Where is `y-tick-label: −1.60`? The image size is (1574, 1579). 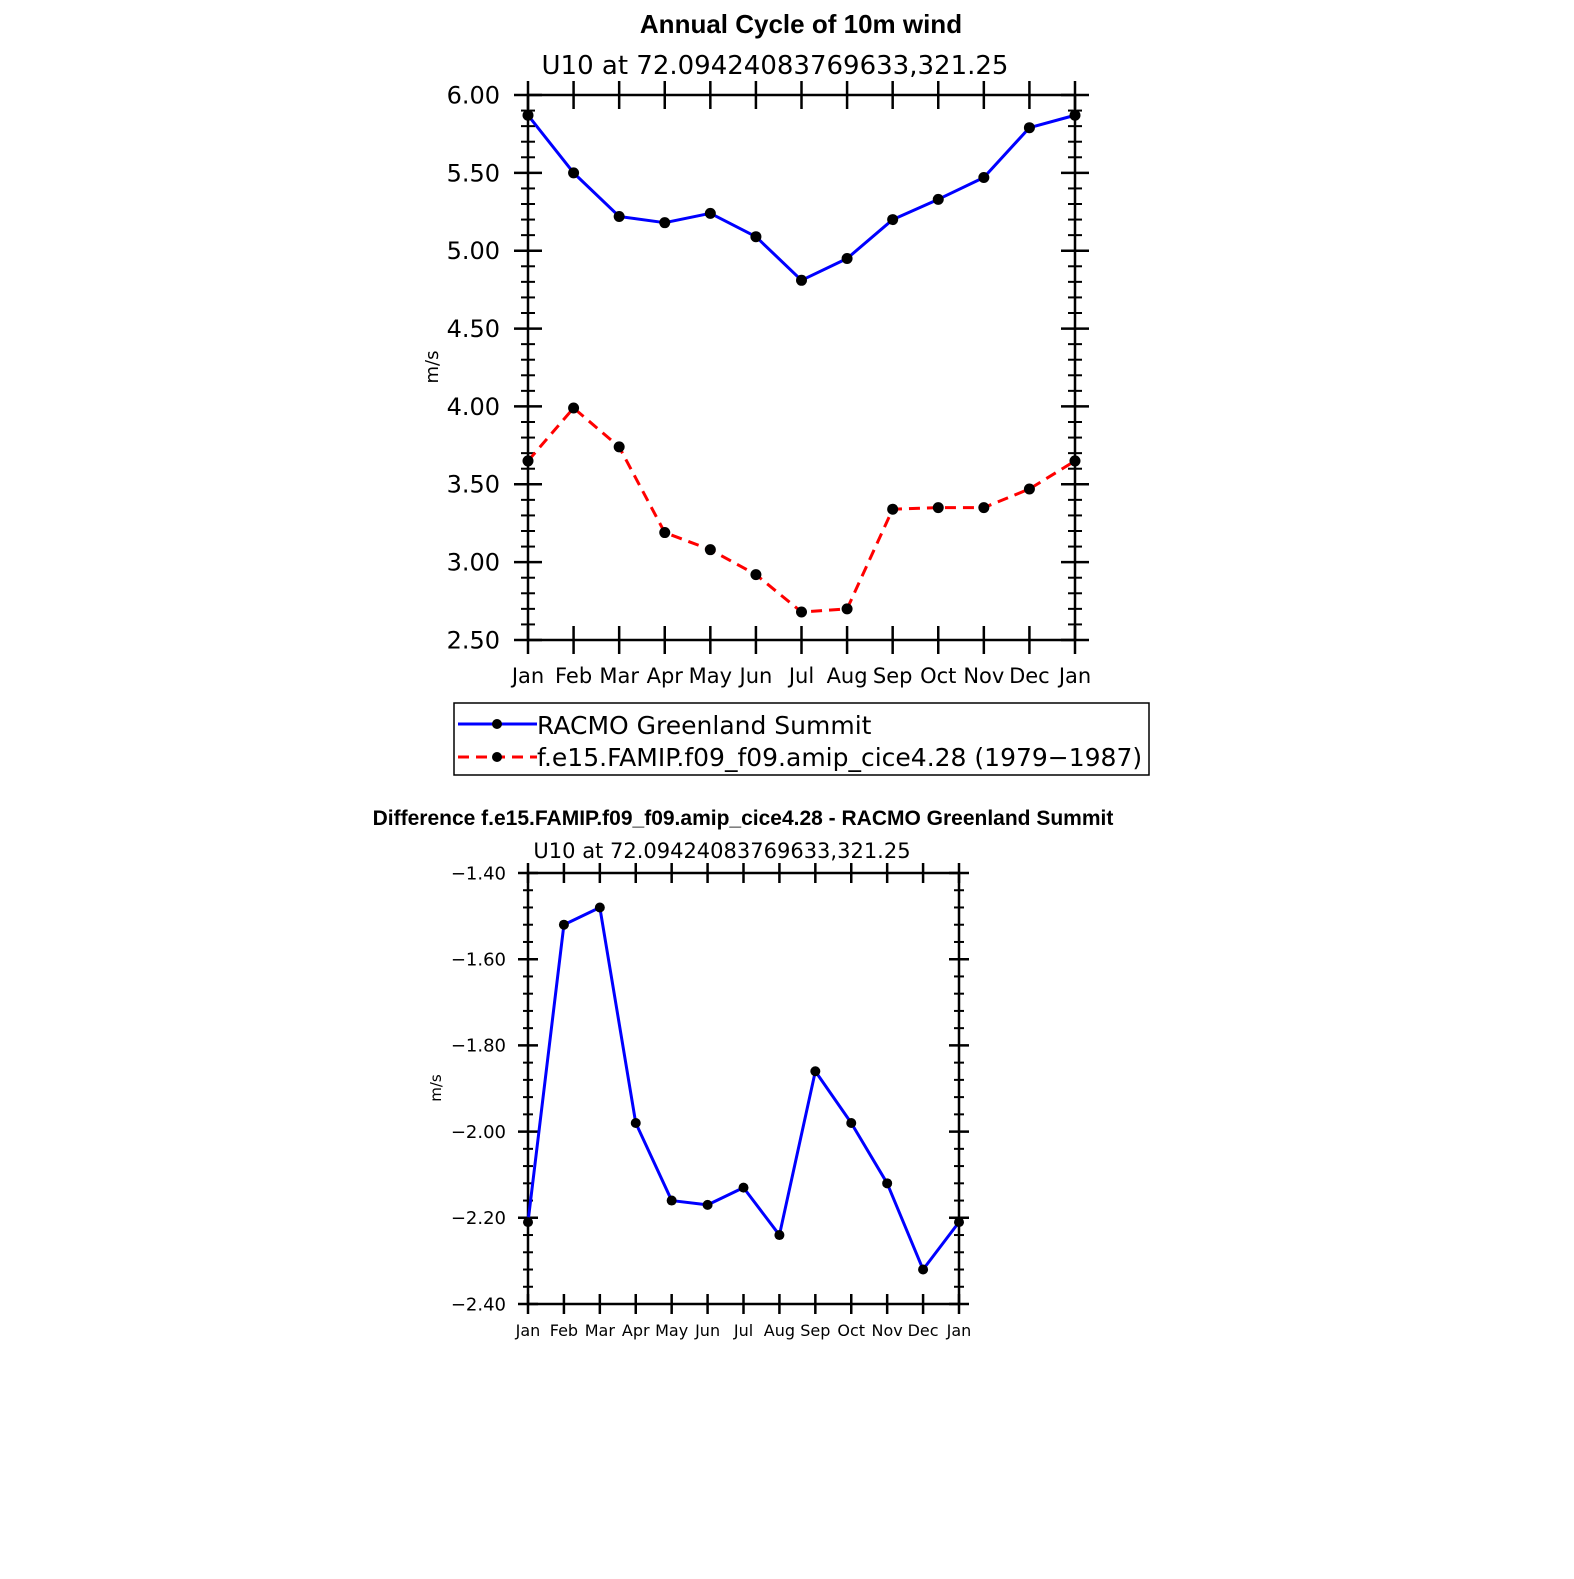 y-tick-label: −1.60 is located at coordinates (478, 960).